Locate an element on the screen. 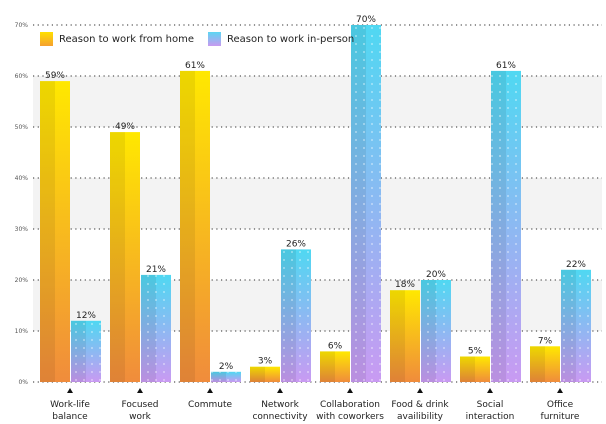 Image resolution: width=606 pixels, height=424 pixels. legend-swatch-in-person is located at coordinates (215, 39).